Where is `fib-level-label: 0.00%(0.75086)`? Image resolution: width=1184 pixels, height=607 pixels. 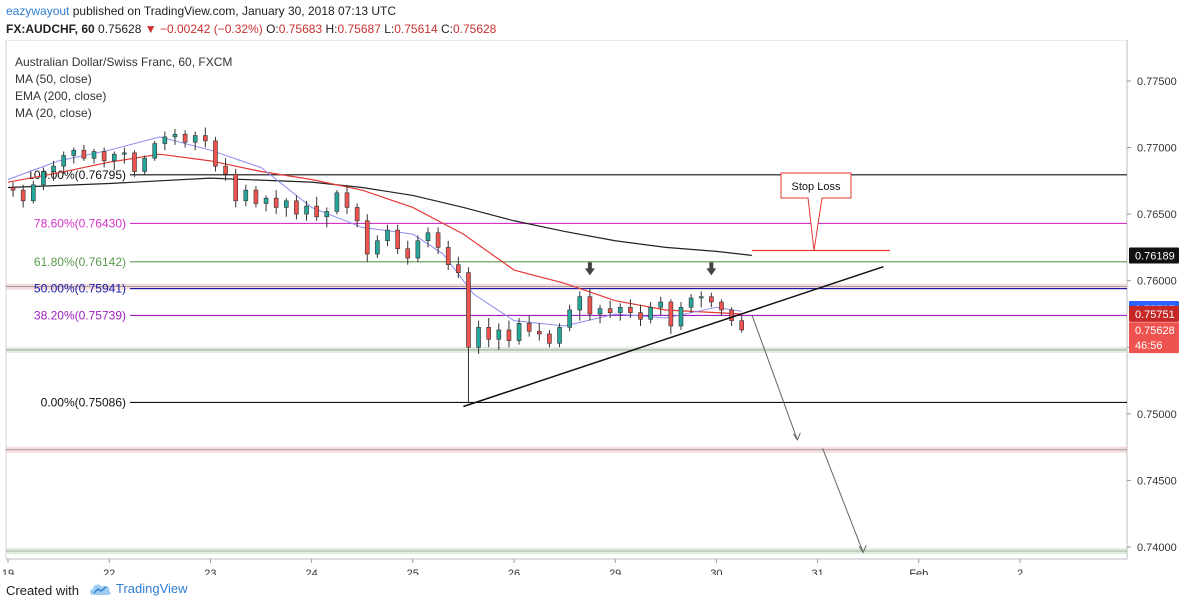
fib-level-label: 0.00%(0.75086) is located at coordinates (83, 402).